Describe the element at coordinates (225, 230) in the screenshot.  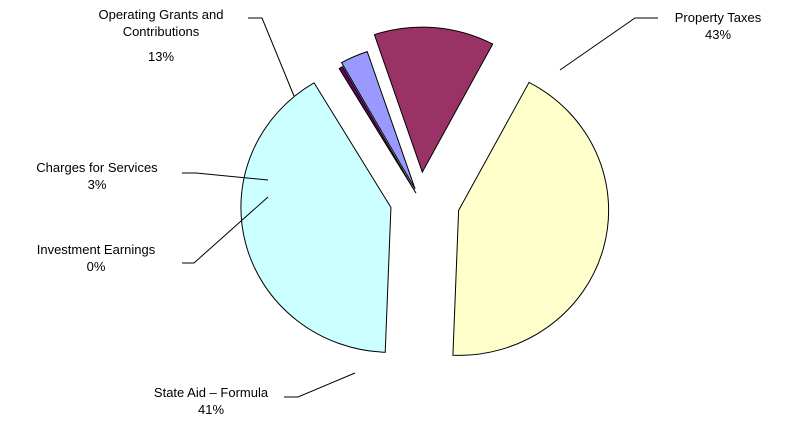
I see `leader-line-investment-earnings` at that location.